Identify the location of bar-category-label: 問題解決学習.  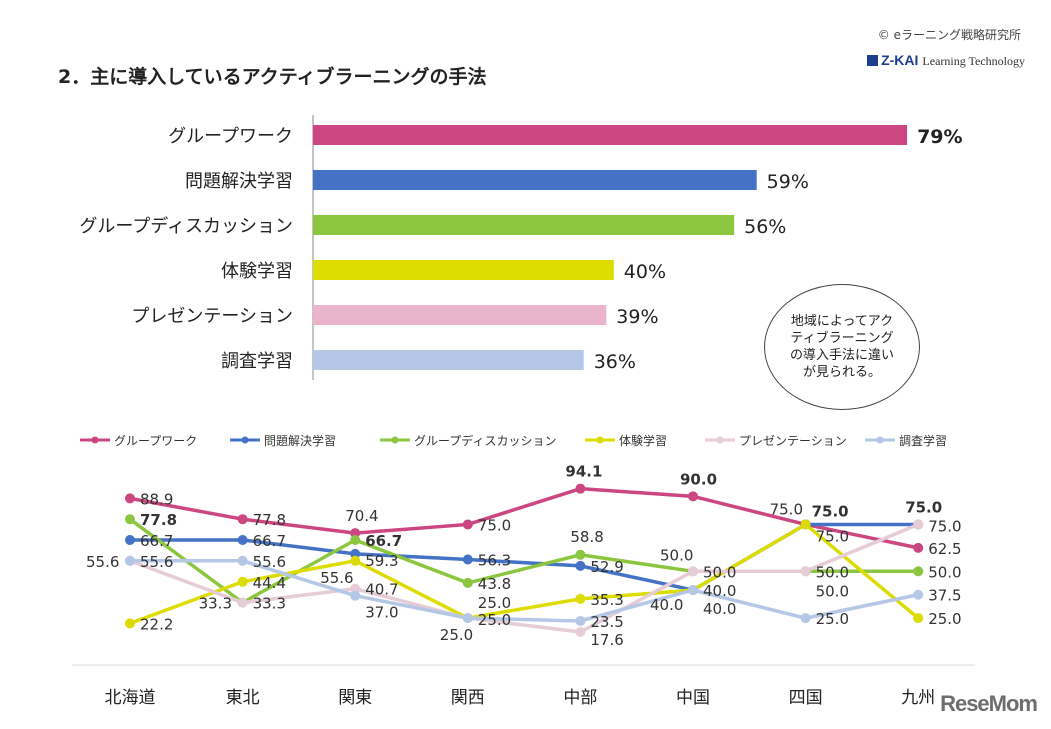
(239, 181).